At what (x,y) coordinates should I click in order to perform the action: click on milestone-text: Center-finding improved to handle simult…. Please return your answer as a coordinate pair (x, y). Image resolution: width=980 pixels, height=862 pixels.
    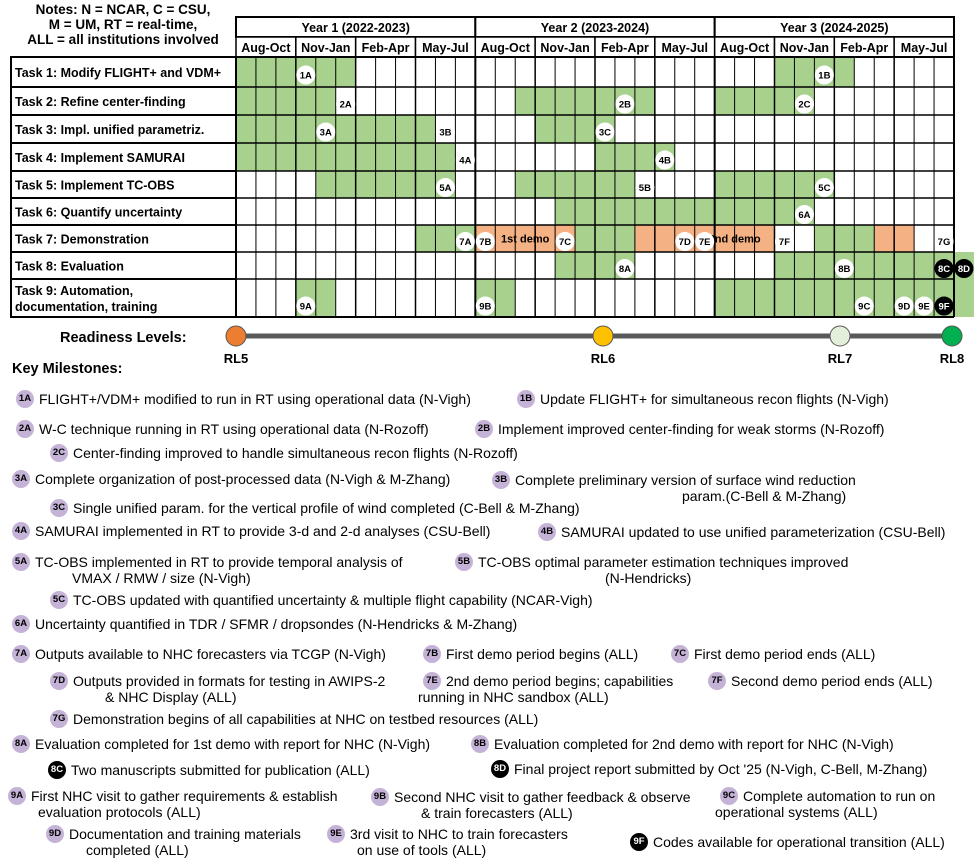
    Looking at the image, I should click on (295, 453).